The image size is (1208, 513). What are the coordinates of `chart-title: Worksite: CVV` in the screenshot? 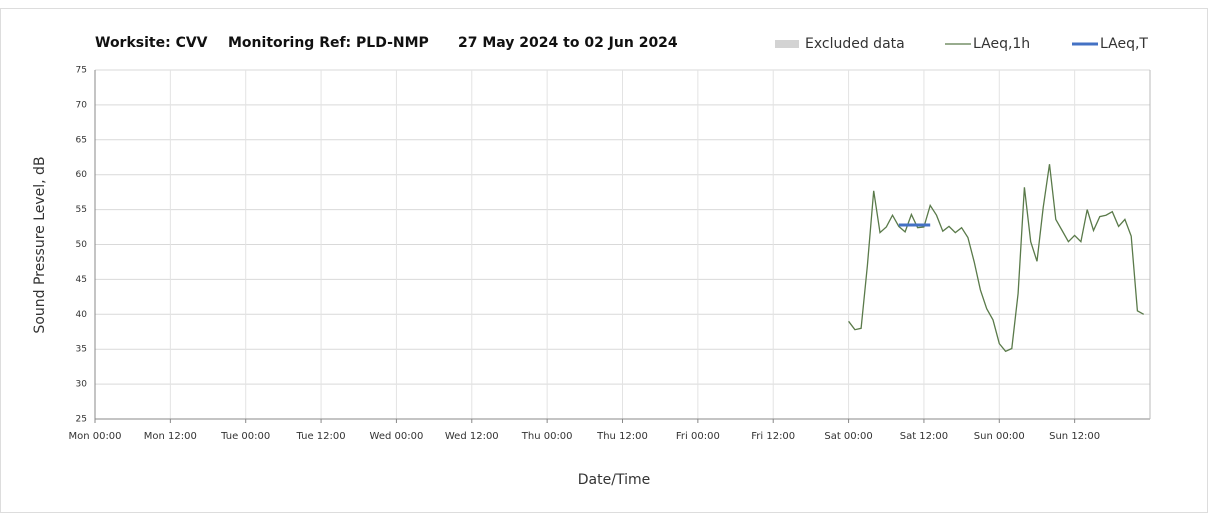 It's located at (151, 43).